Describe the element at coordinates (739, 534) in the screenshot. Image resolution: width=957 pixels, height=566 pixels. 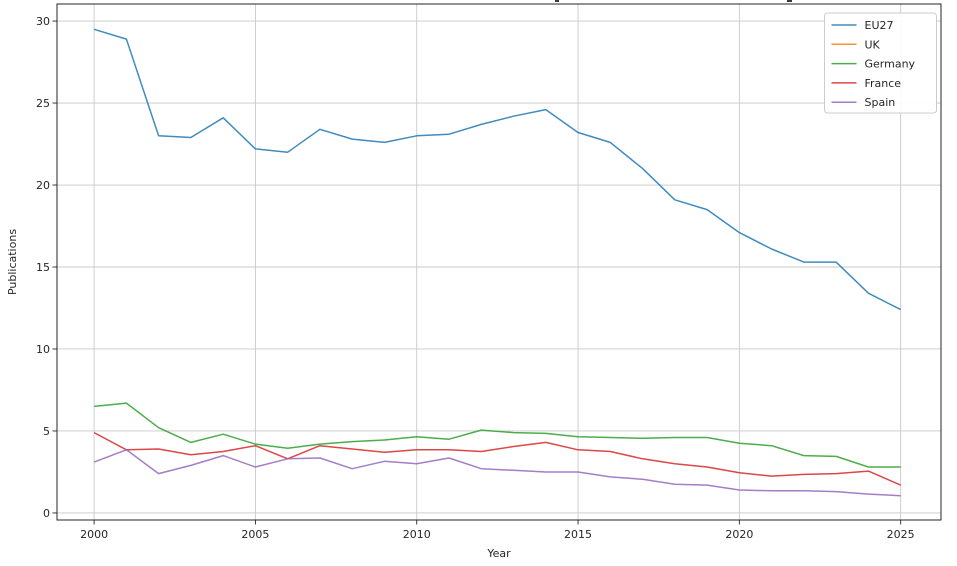
I see `x-tick-label: 2020` at that location.